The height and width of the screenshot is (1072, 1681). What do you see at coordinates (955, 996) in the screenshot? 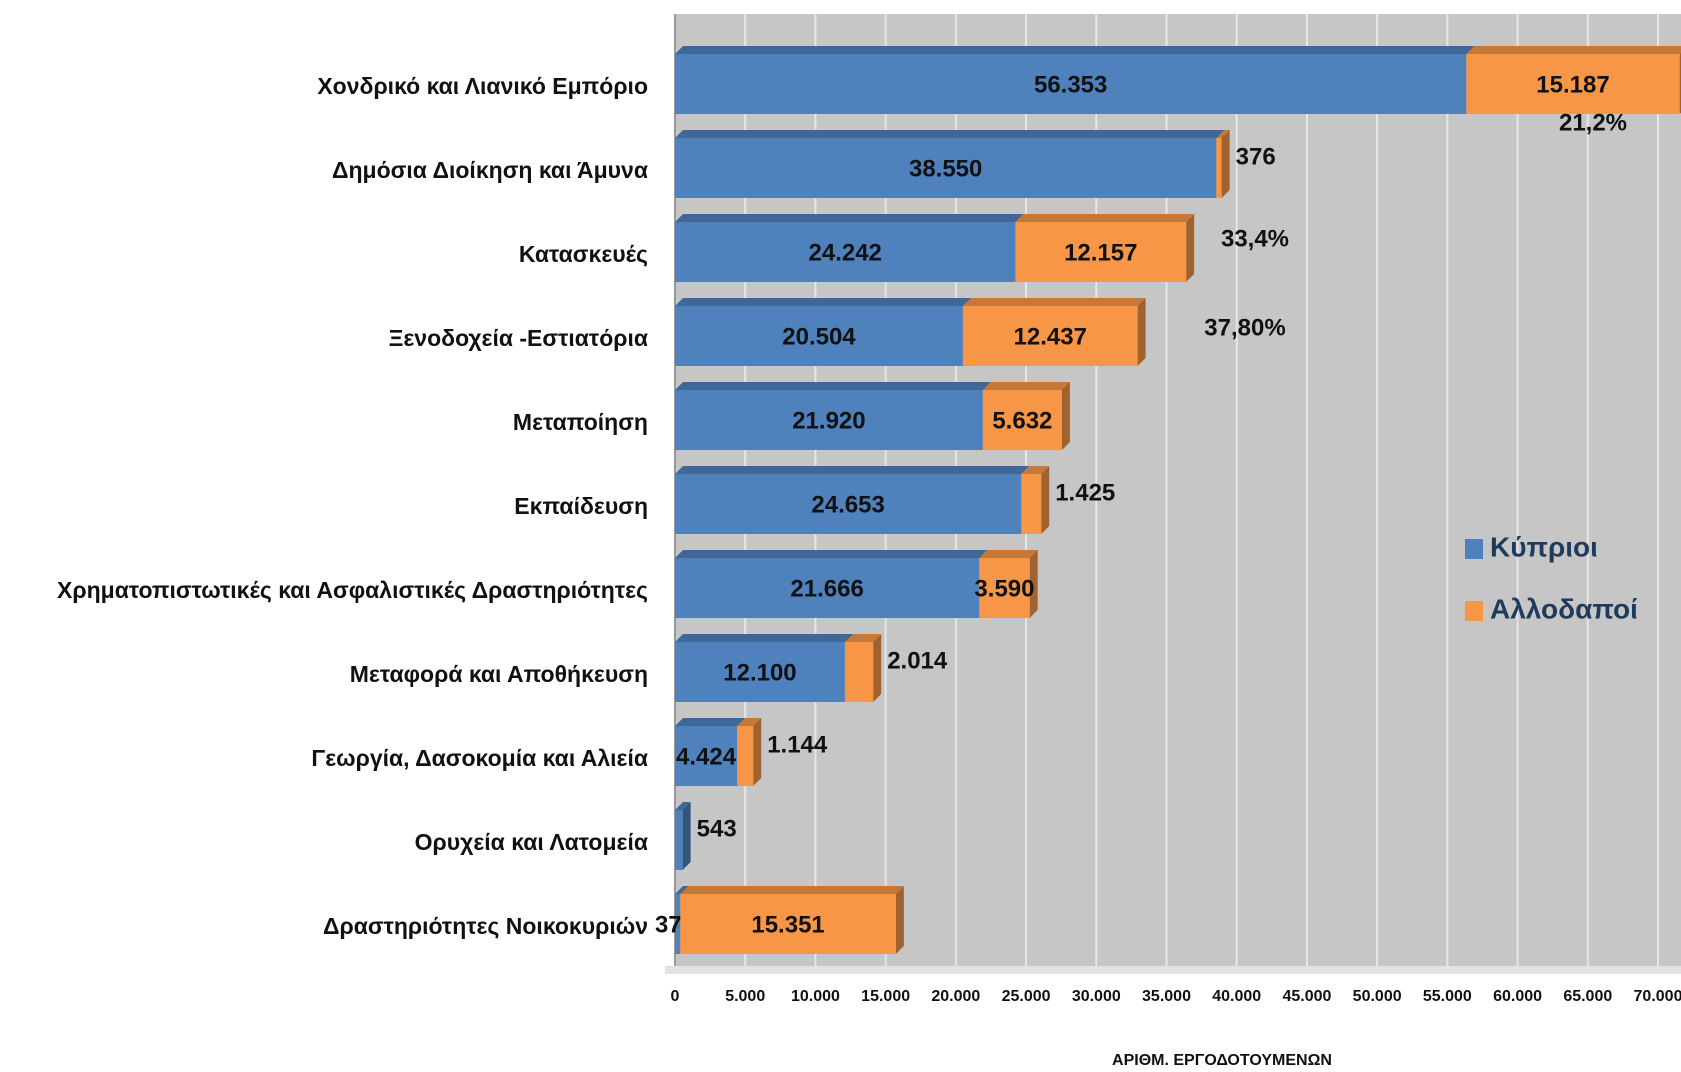
I see `x-tick-label: 20.000` at bounding box center [955, 996].